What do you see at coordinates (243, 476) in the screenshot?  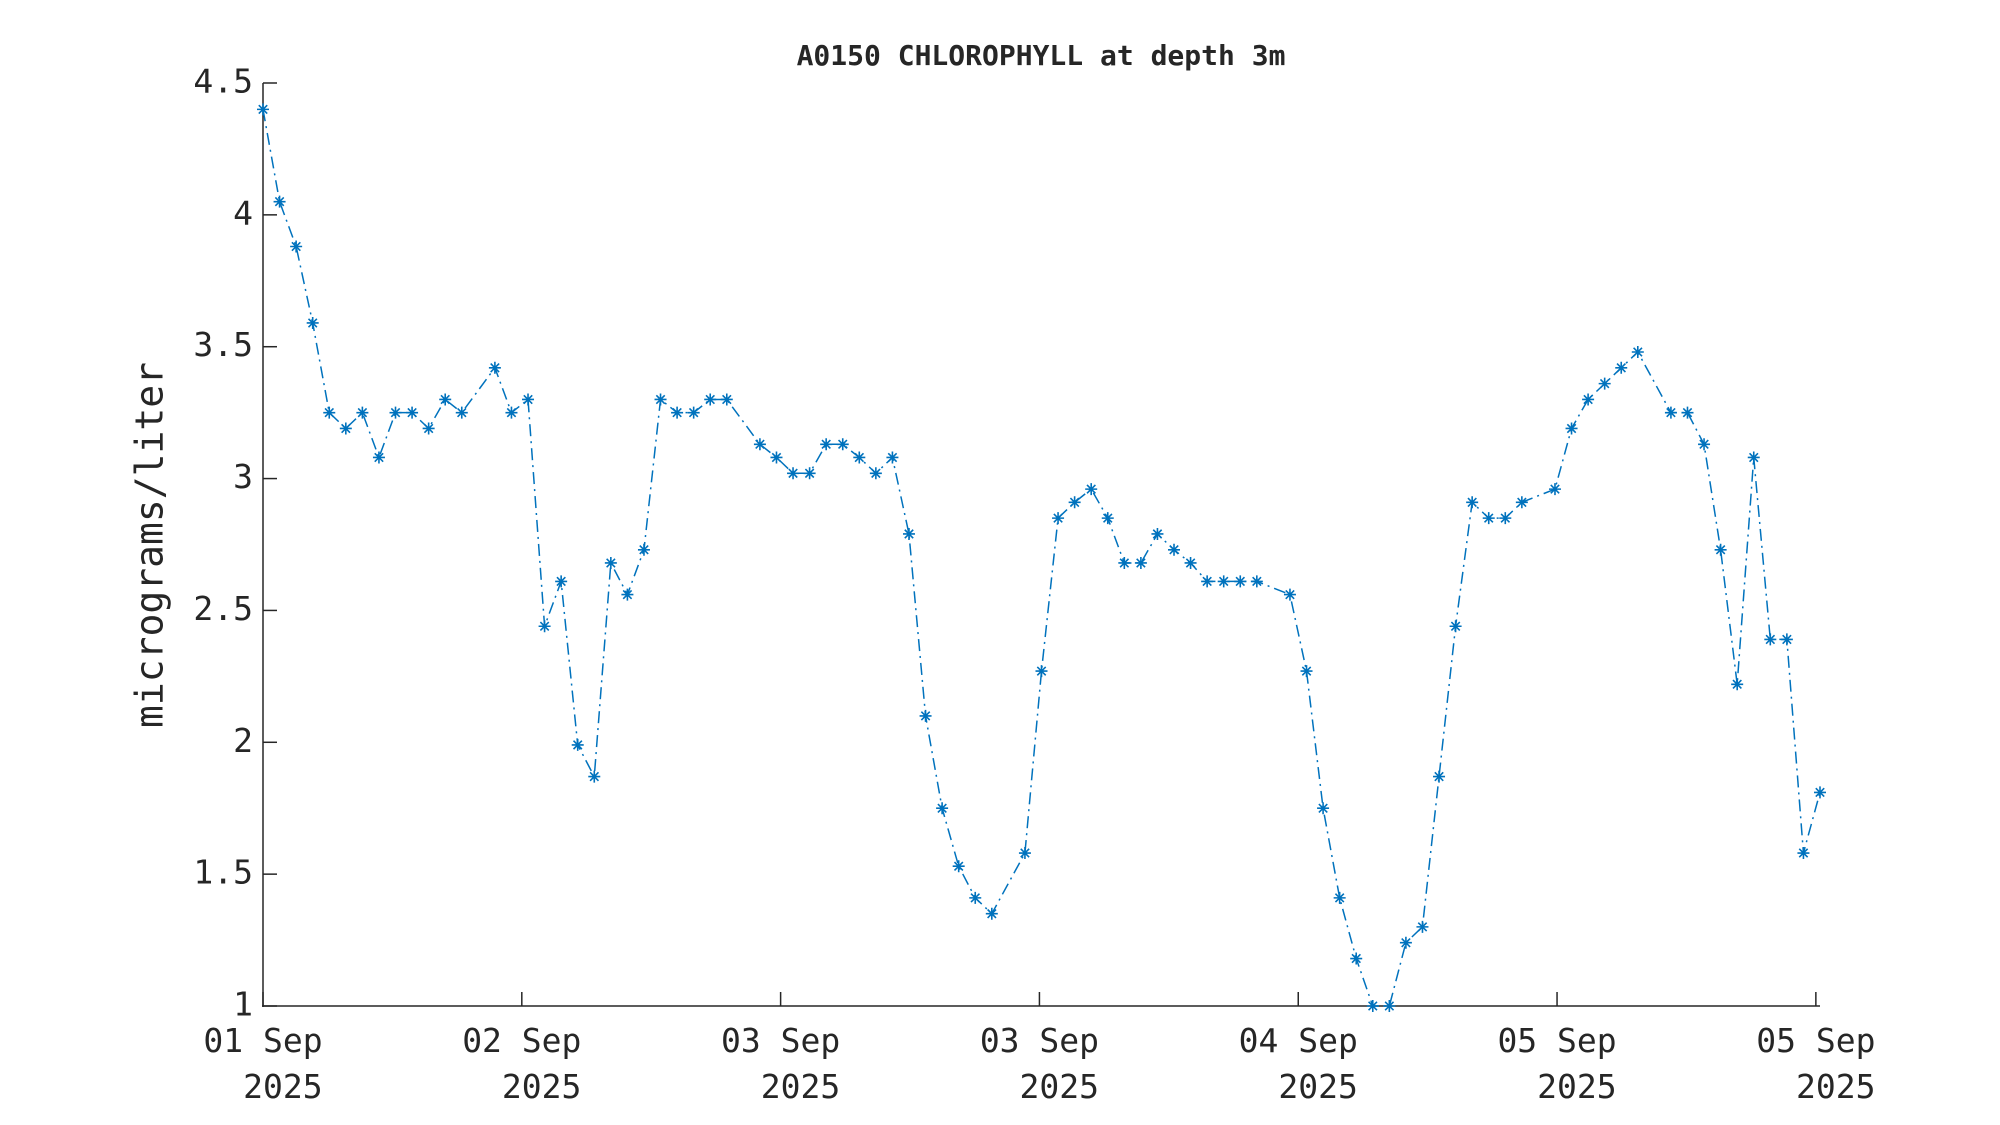 I see `y-tick-label: 3` at bounding box center [243, 476].